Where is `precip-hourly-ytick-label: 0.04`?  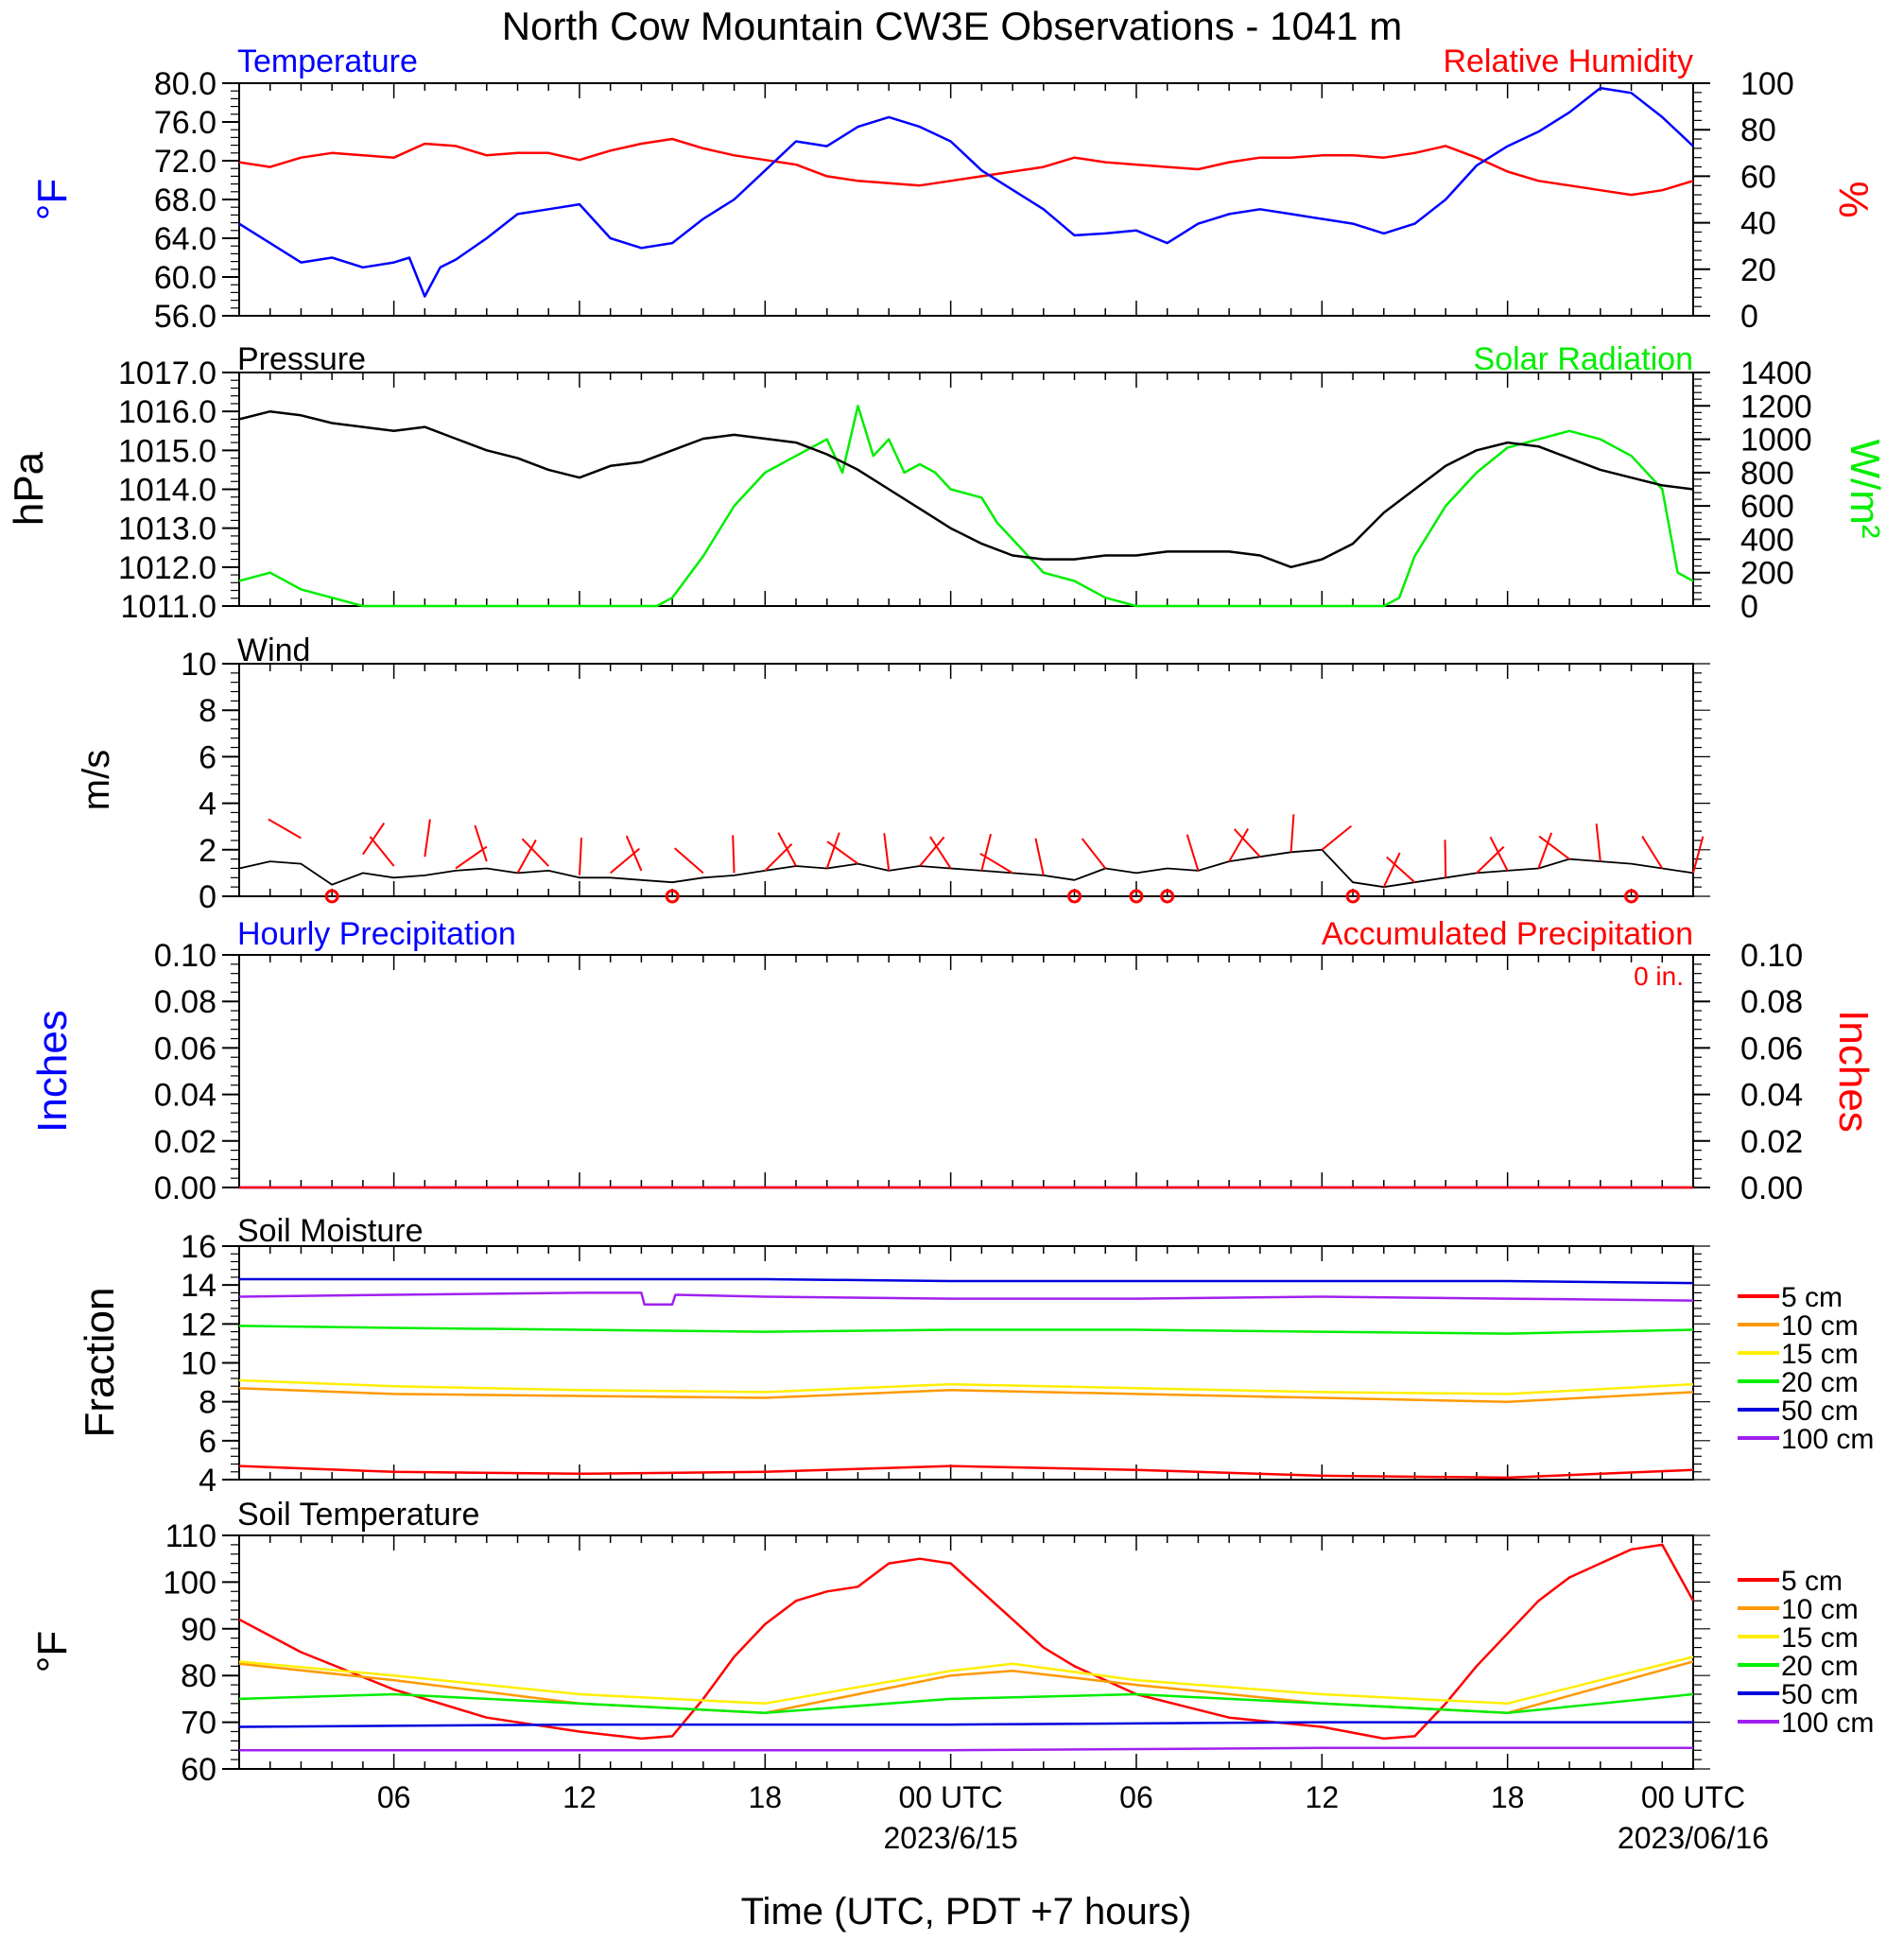
precip-hourly-ytick-label: 0.04 is located at coordinates (185, 1096).